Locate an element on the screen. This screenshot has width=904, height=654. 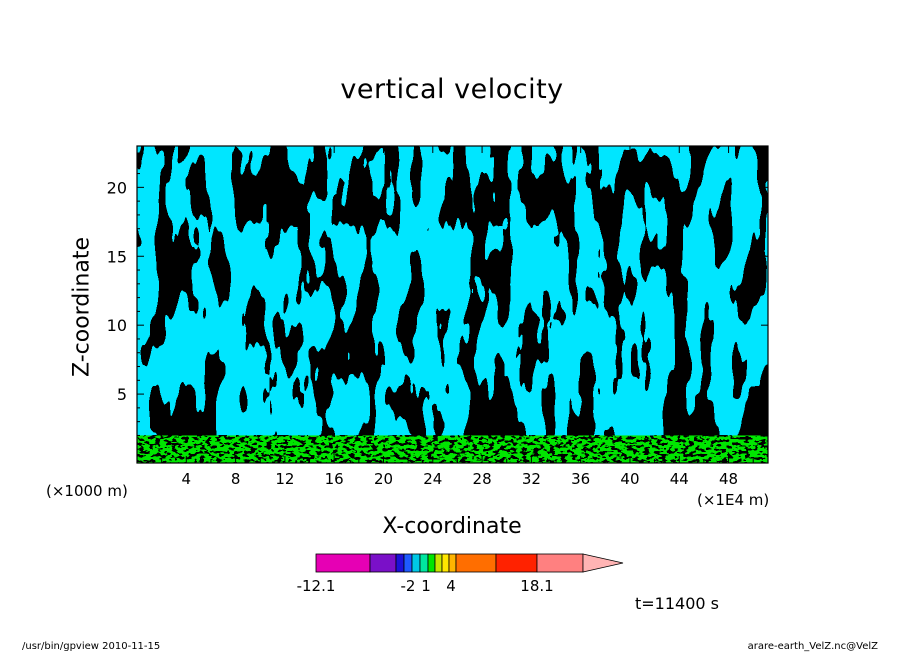
time-annotation: t=11400 s is located at coordinates (677, 603).